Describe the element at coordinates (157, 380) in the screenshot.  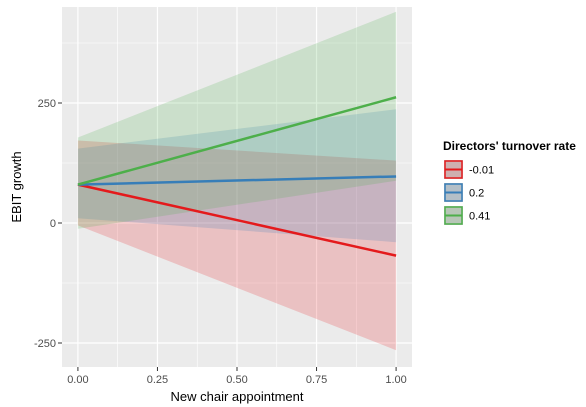
I see `x-tick-label: 0.25` at that location.